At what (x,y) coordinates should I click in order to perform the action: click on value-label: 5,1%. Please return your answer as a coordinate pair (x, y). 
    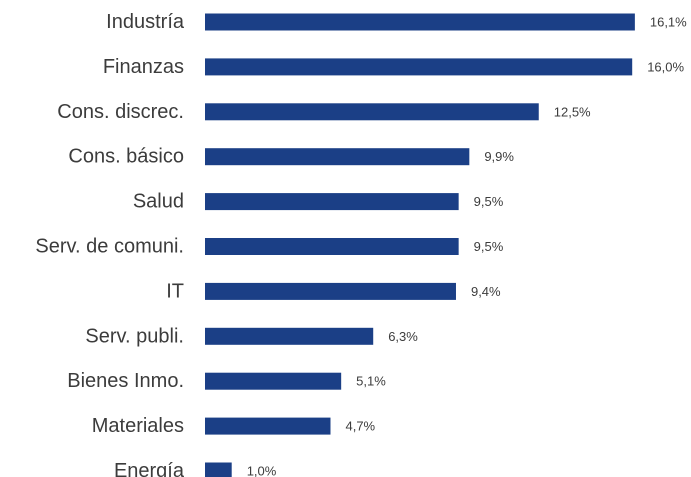
    Looking at the image, I should click on (371, 381).